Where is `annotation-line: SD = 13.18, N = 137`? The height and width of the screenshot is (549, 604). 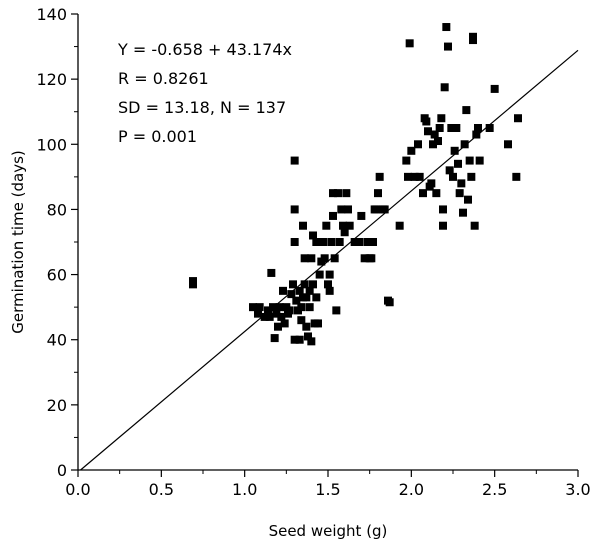 annotation-line: SD = 13.18, N = 137 is located at coordinates (202, 107).